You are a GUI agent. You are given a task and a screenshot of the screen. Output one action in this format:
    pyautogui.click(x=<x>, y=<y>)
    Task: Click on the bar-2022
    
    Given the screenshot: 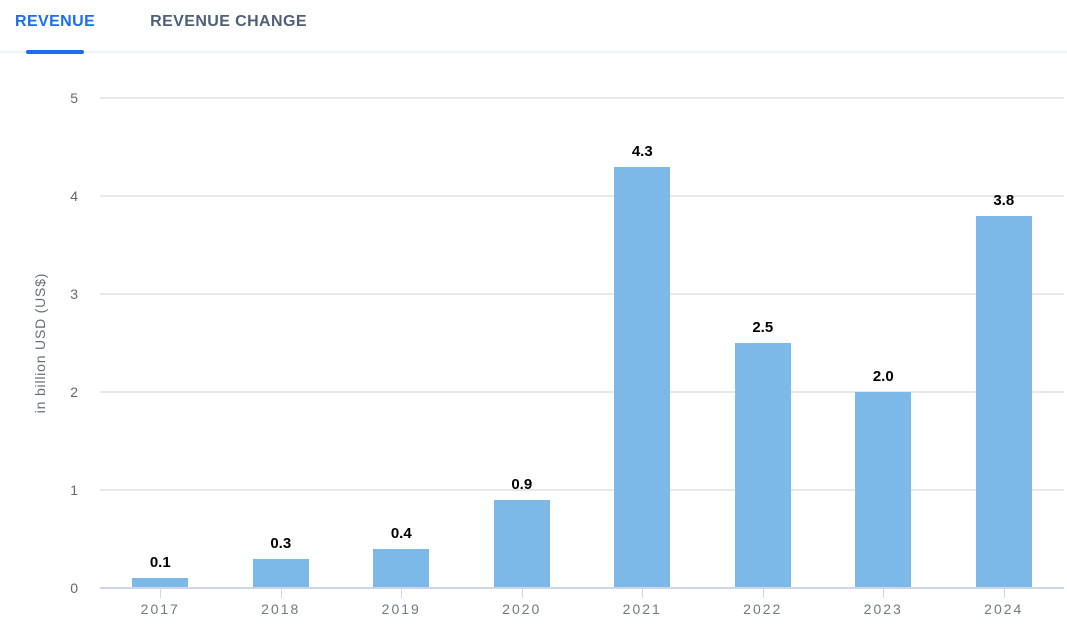 What is the action you would take?
    pyautogui.click(x=762, y=465)
    